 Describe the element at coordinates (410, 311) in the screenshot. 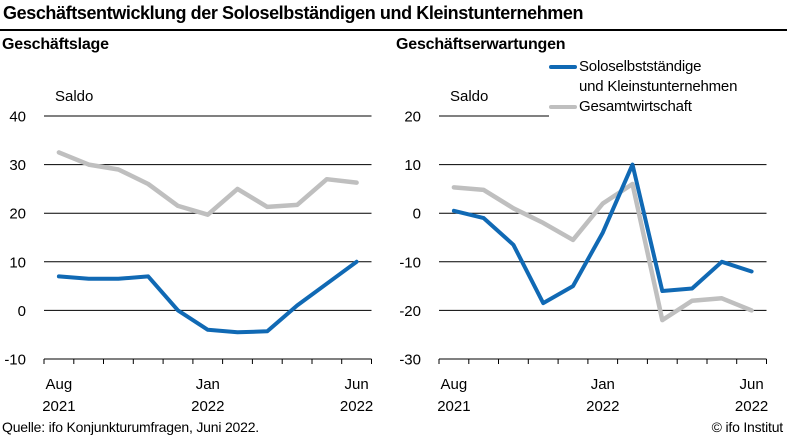

I see `y-tick-label: -20` at that location.